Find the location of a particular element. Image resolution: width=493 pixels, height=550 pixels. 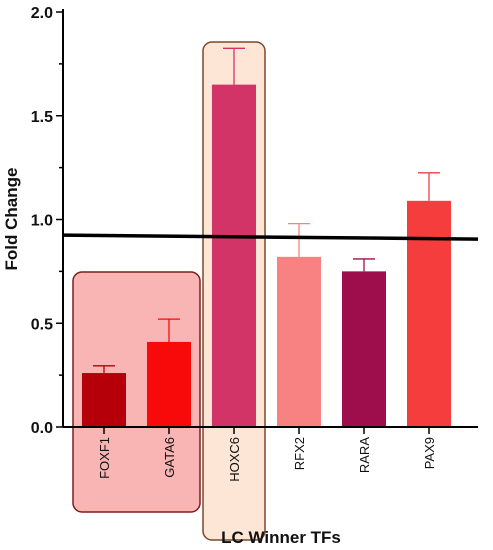

x-tick-label-rfx2: RFX2 is located at coordinates (299, 453).